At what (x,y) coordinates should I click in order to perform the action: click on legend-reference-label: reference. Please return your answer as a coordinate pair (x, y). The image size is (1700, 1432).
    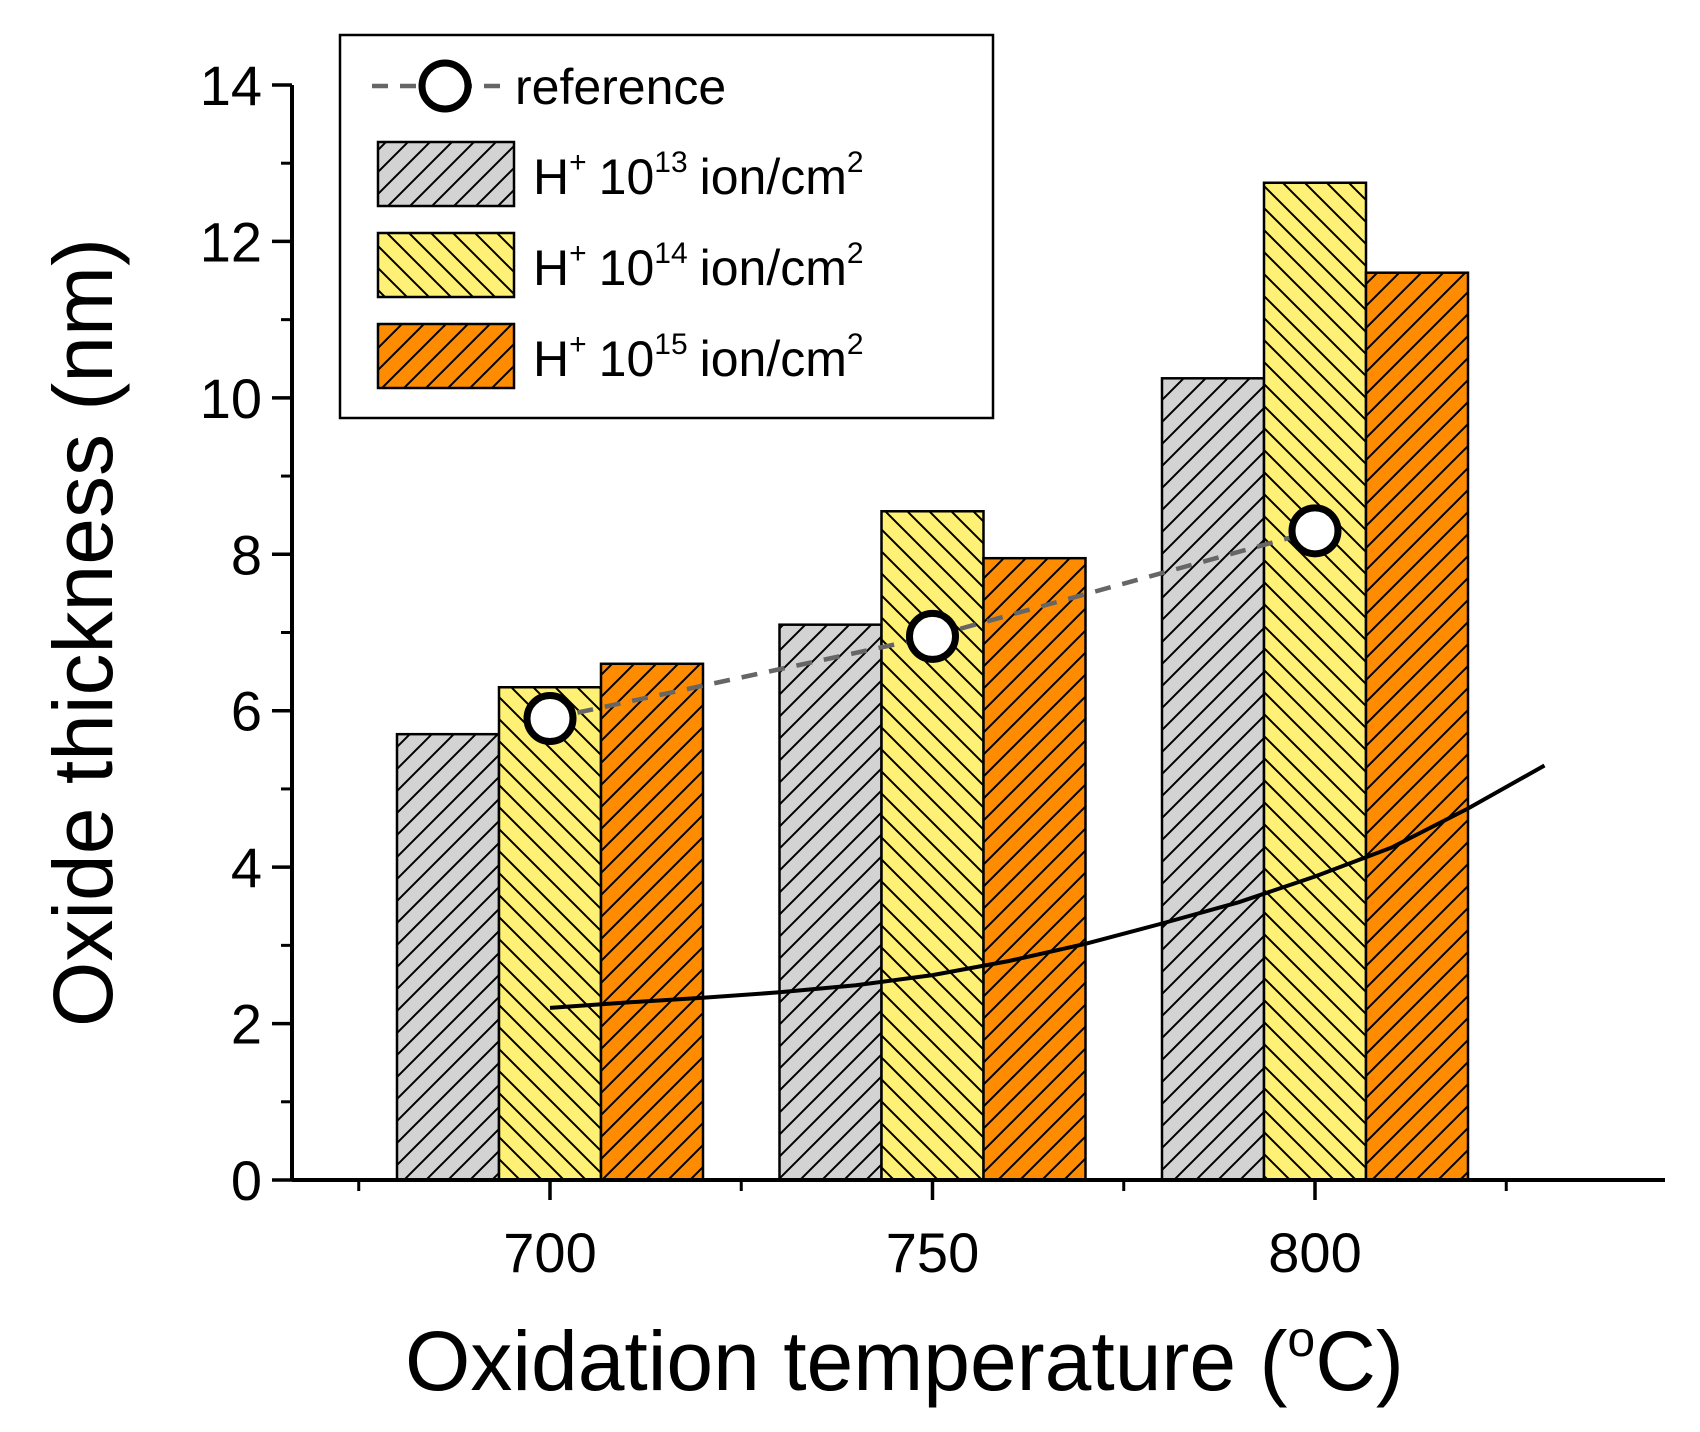
    Looking at the image, I should click on (620, 87).